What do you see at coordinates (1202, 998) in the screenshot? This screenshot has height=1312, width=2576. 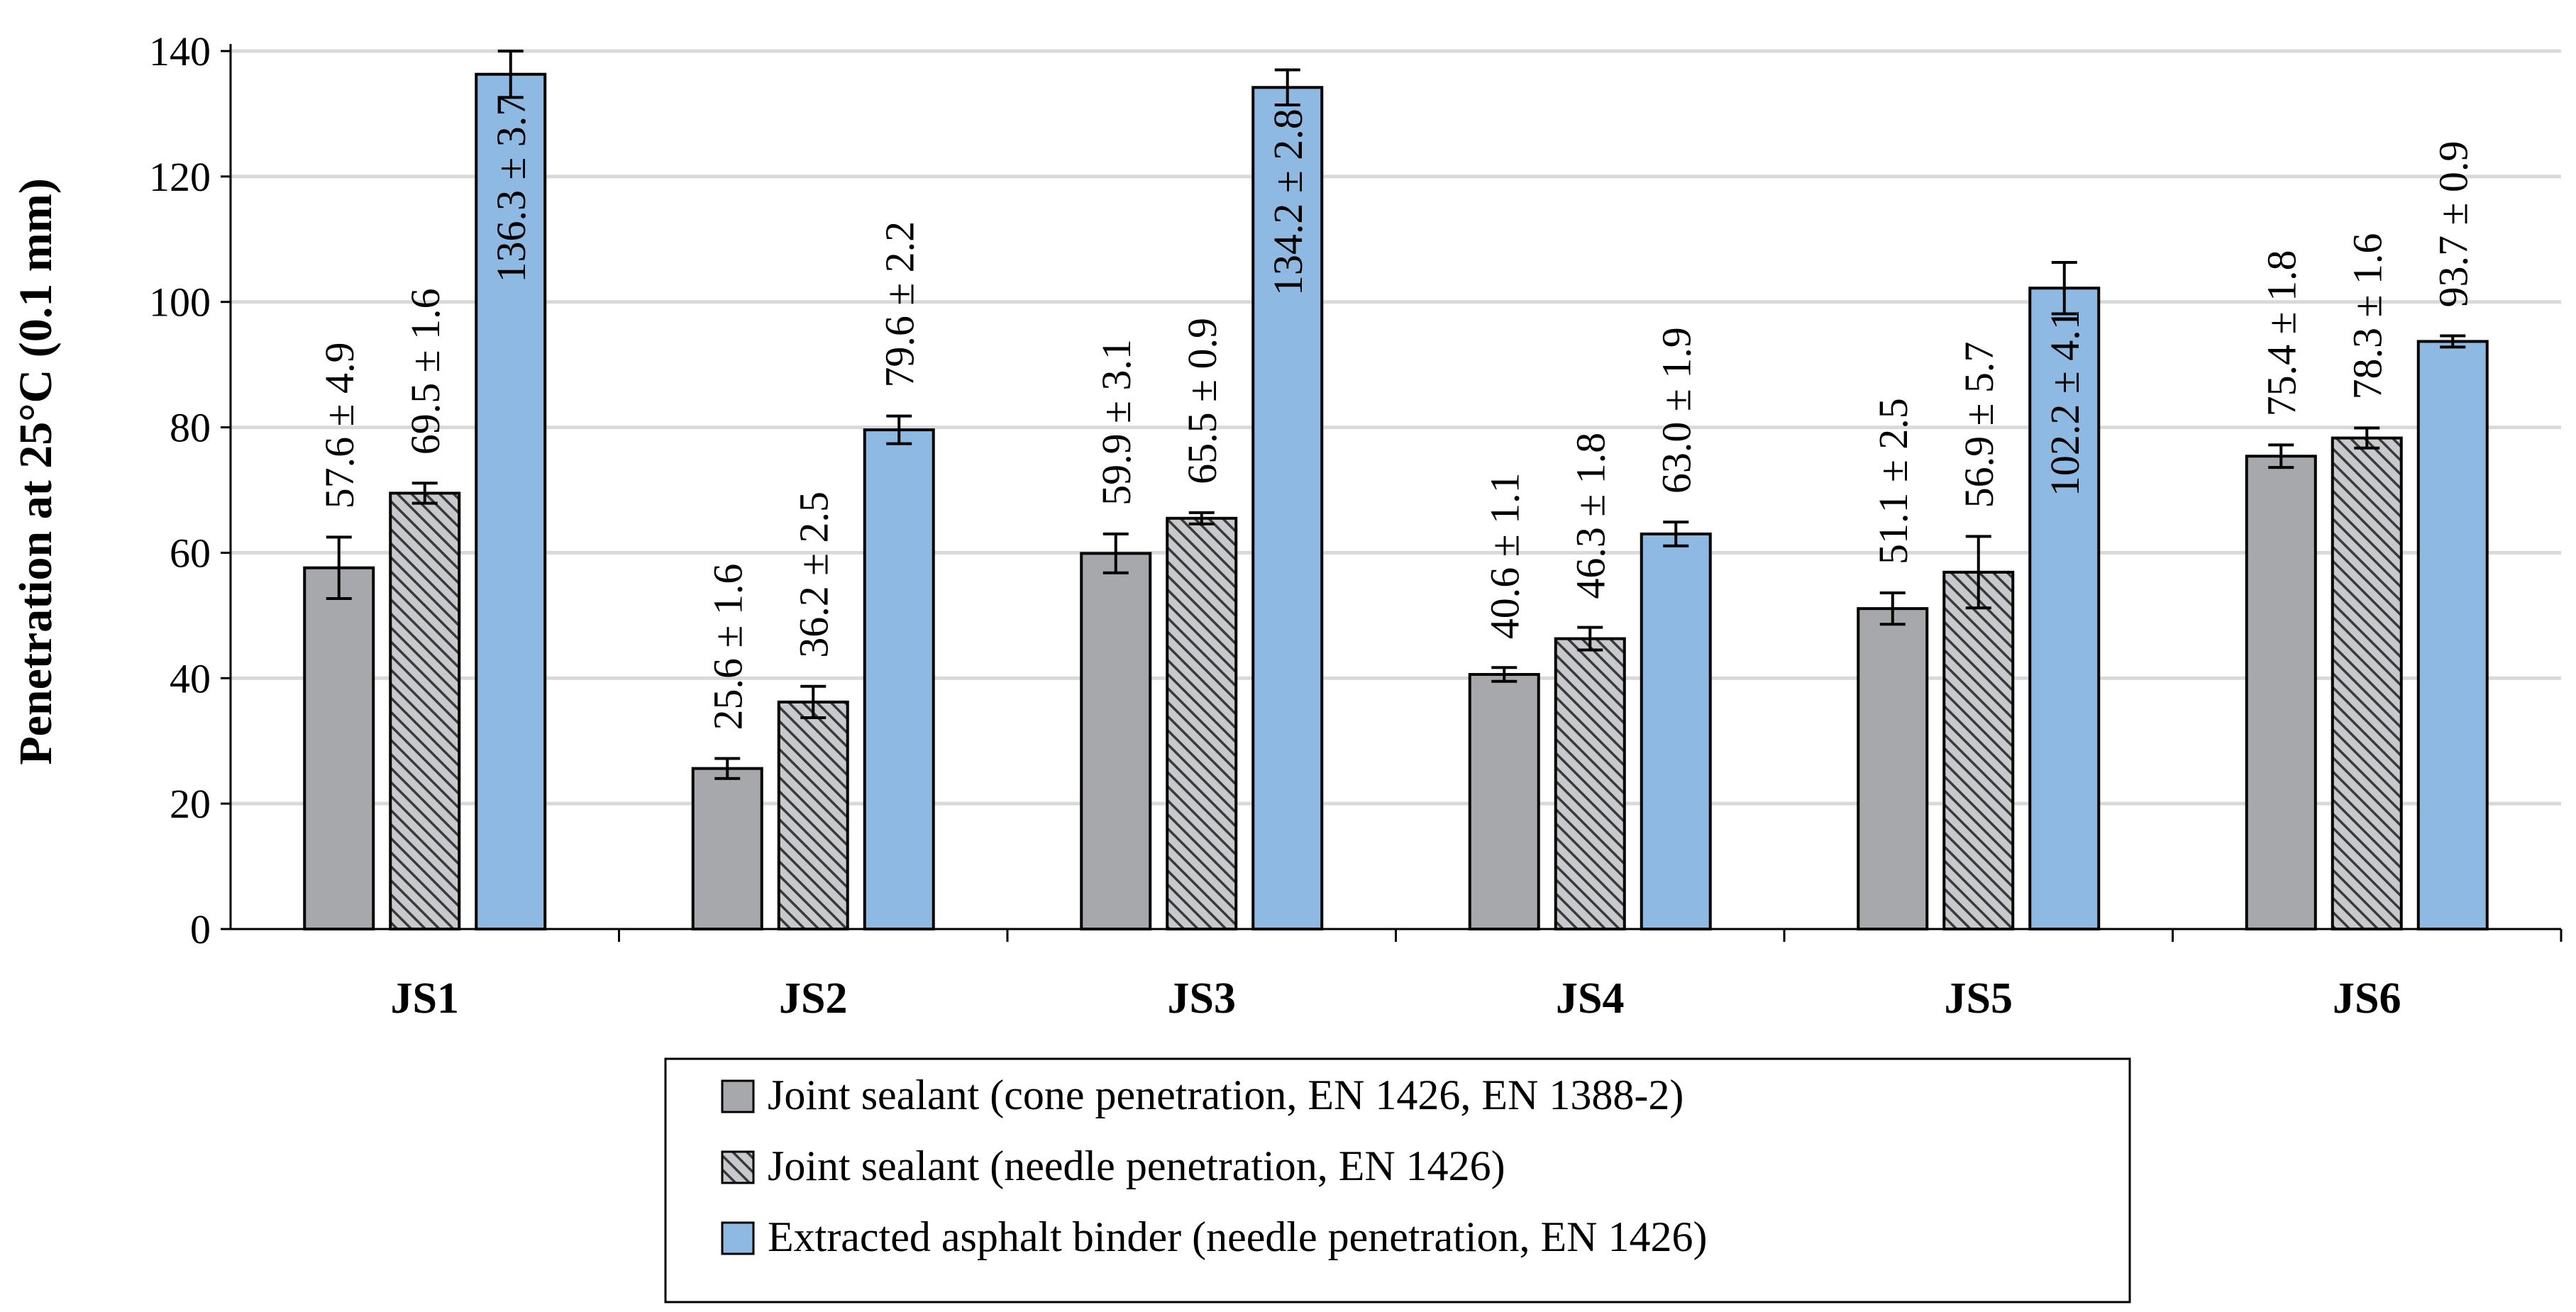 I see `category-label: JS3` at bounding box center [1202, 998].